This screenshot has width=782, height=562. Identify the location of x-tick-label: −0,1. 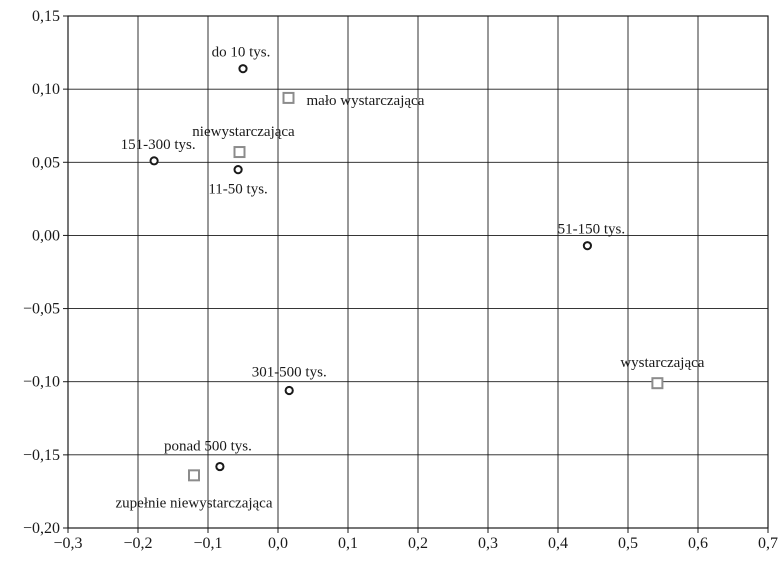
(207, 543).